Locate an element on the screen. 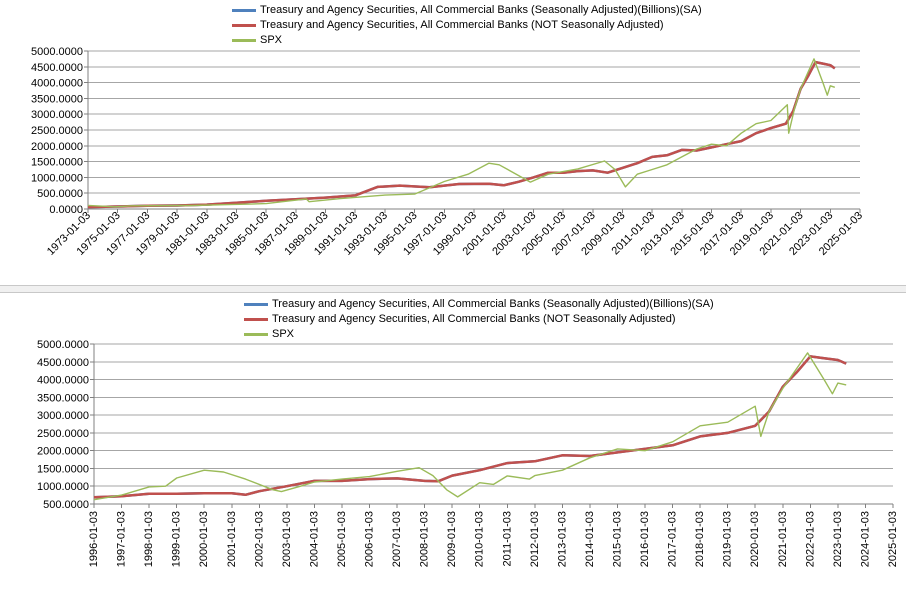  x-tick-label: 2023-01-03 is located at coordinates (838, 539).